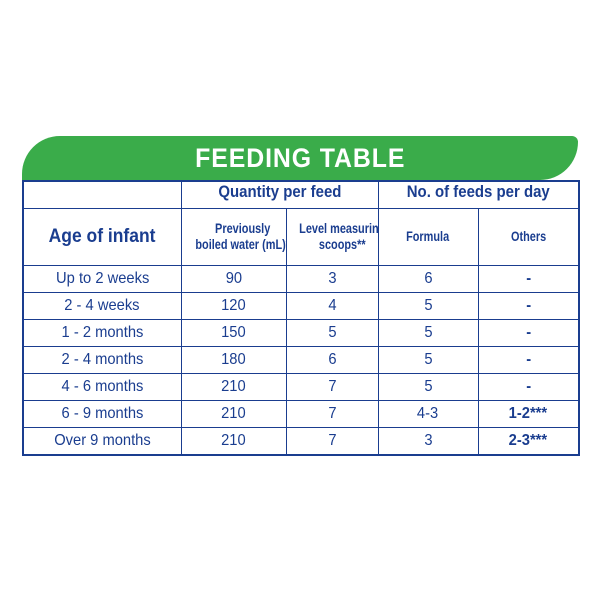  I want to click on water-header-label: Previously boiled water (mL)*, so click(240, 236).